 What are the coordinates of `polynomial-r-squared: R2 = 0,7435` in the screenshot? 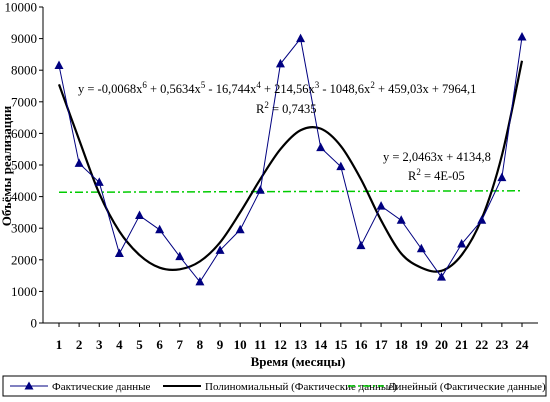 It's located at (286, 108).